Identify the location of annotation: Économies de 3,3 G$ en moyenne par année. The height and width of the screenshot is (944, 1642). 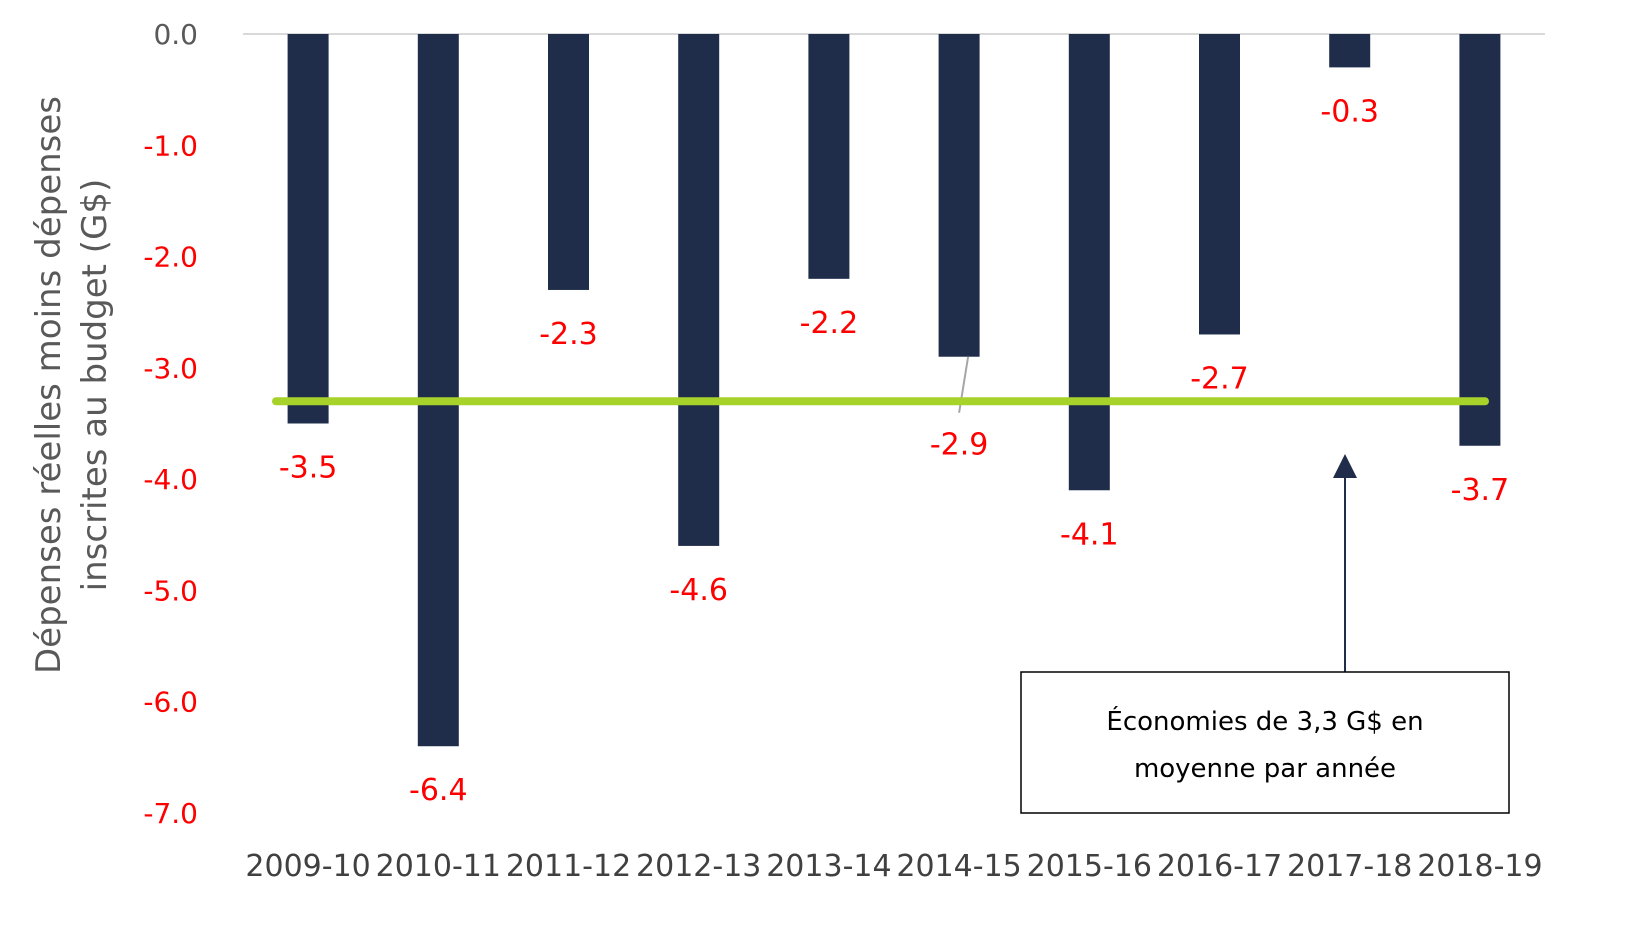
(1265, 634).